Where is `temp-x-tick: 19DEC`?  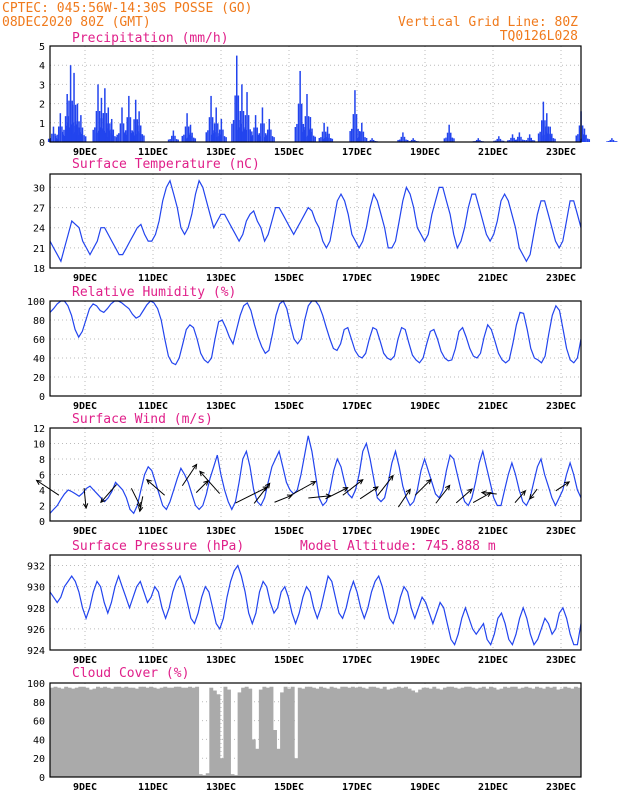
temp-x-tick: 19DEC is located at coordinates (425, 278).